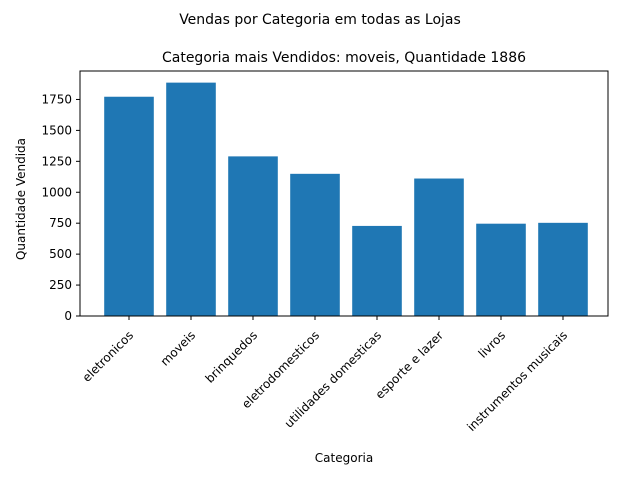 Image resolution: width=640 pixels, height=480 pixels. Describe the element at coordinates (377, 270) in the screenshot. I see `bar-utilidades-domesticas` at that location.